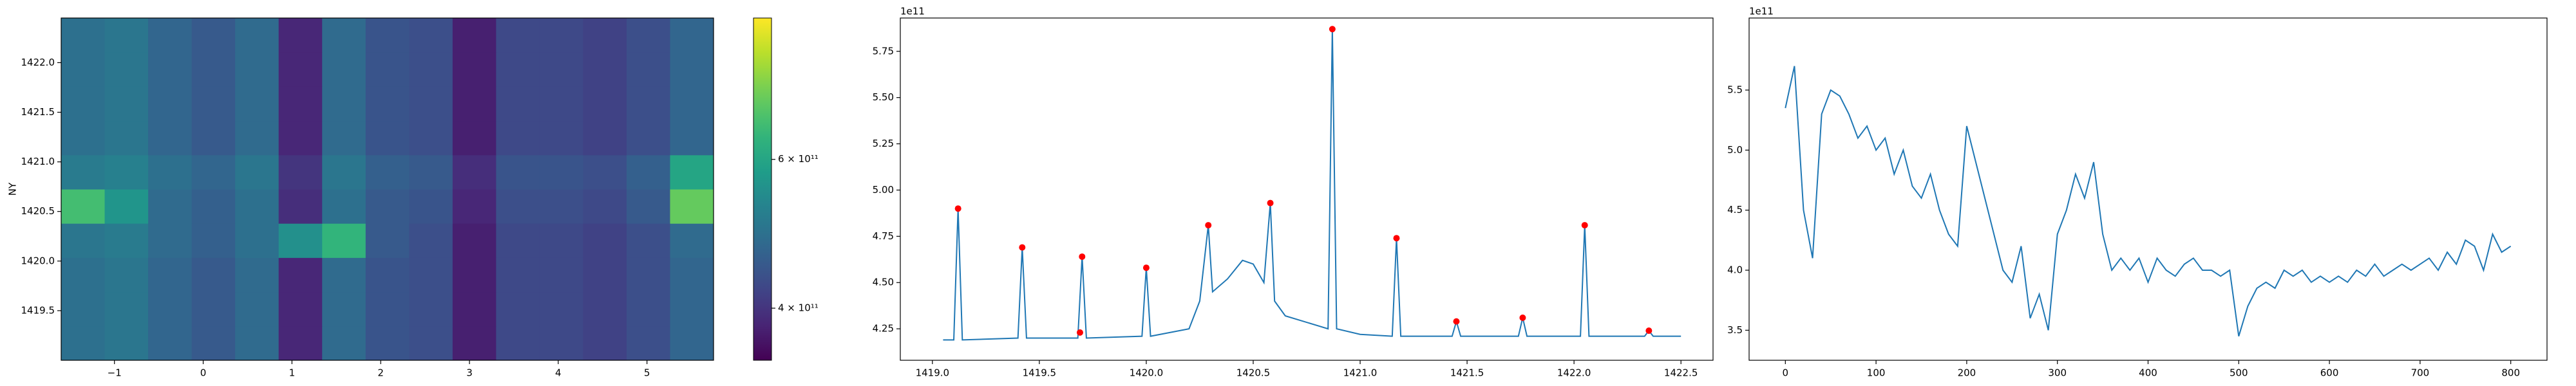  What do you see at coordinates (2148, 373) in the screenshot?
I see `x-tick-label: 400` at bounding box center [2148, 373].